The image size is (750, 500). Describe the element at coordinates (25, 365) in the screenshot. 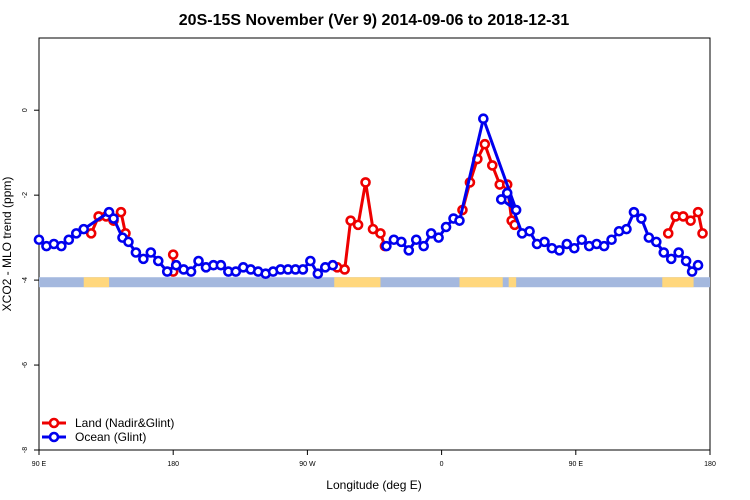

I see `y-tick-label: -6` at that location.